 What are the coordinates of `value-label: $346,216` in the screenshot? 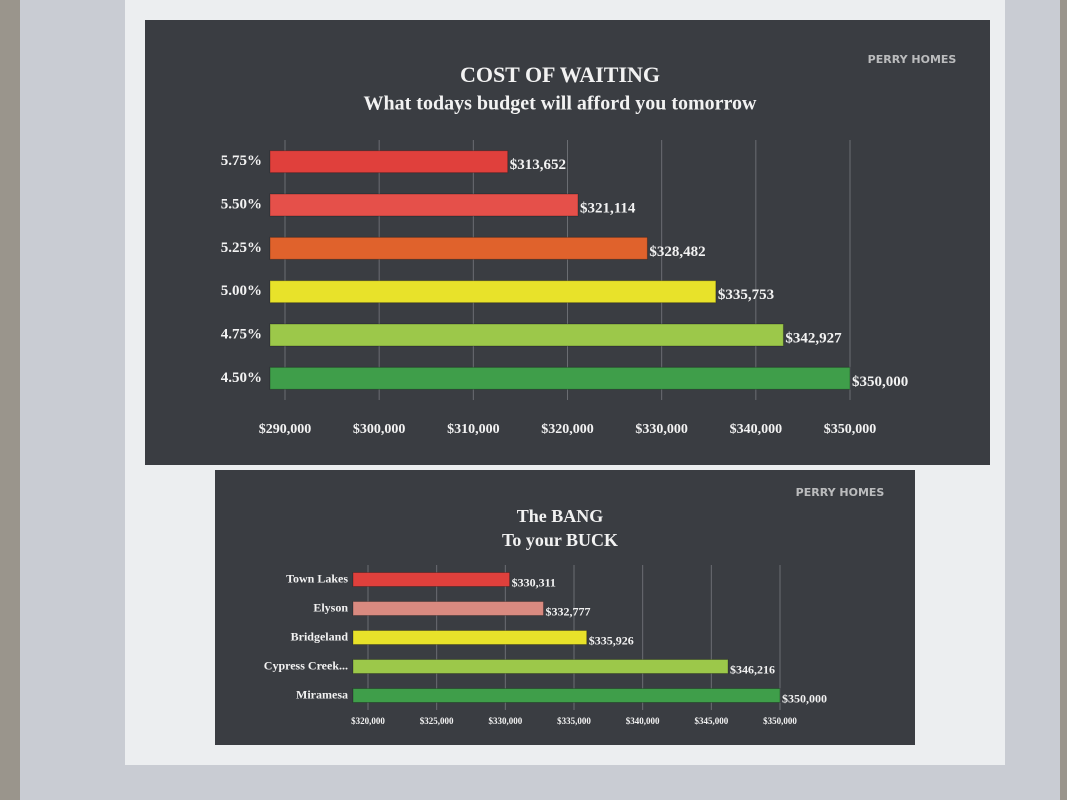 It's located at (752, 669).